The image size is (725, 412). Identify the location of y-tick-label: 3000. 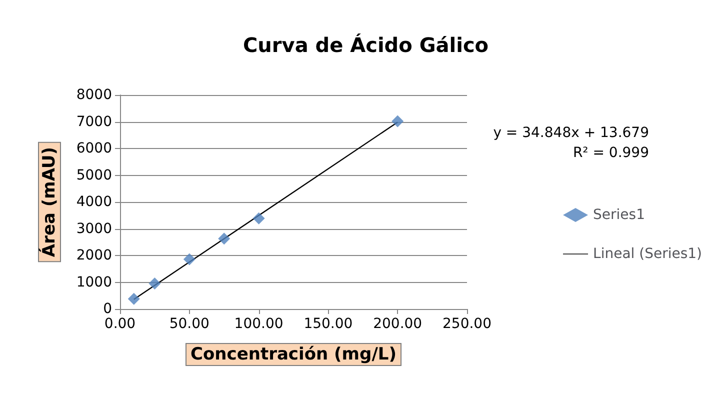
(94, 228).